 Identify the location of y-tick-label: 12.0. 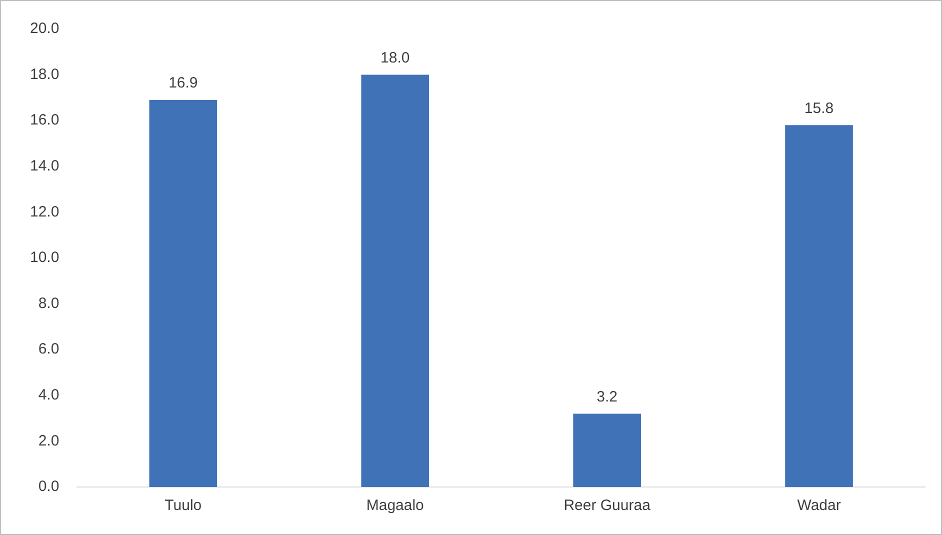
(45, 211).